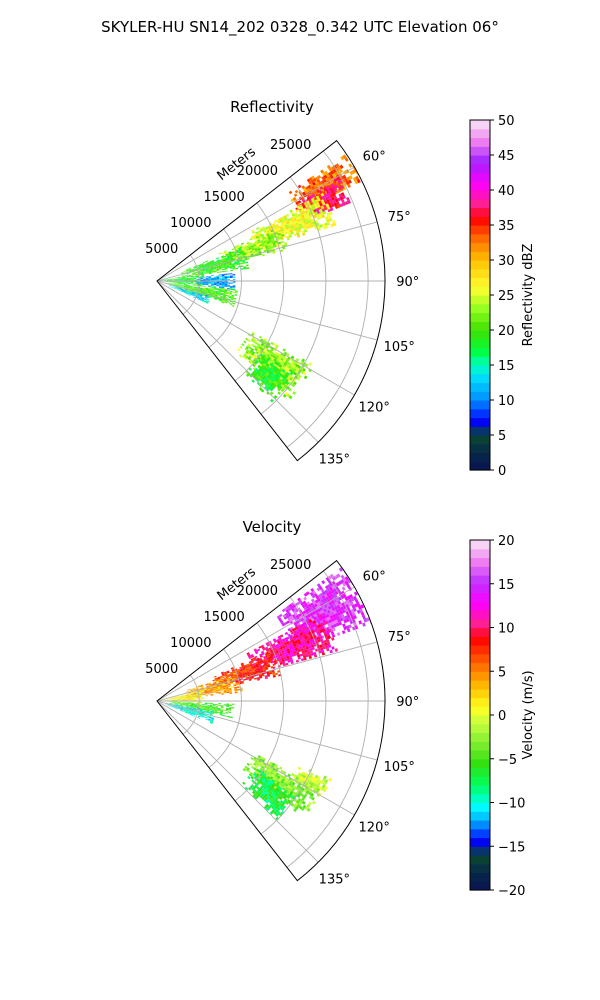  I want to click on azimuth-tick-label: 90°, so click(407, 702).